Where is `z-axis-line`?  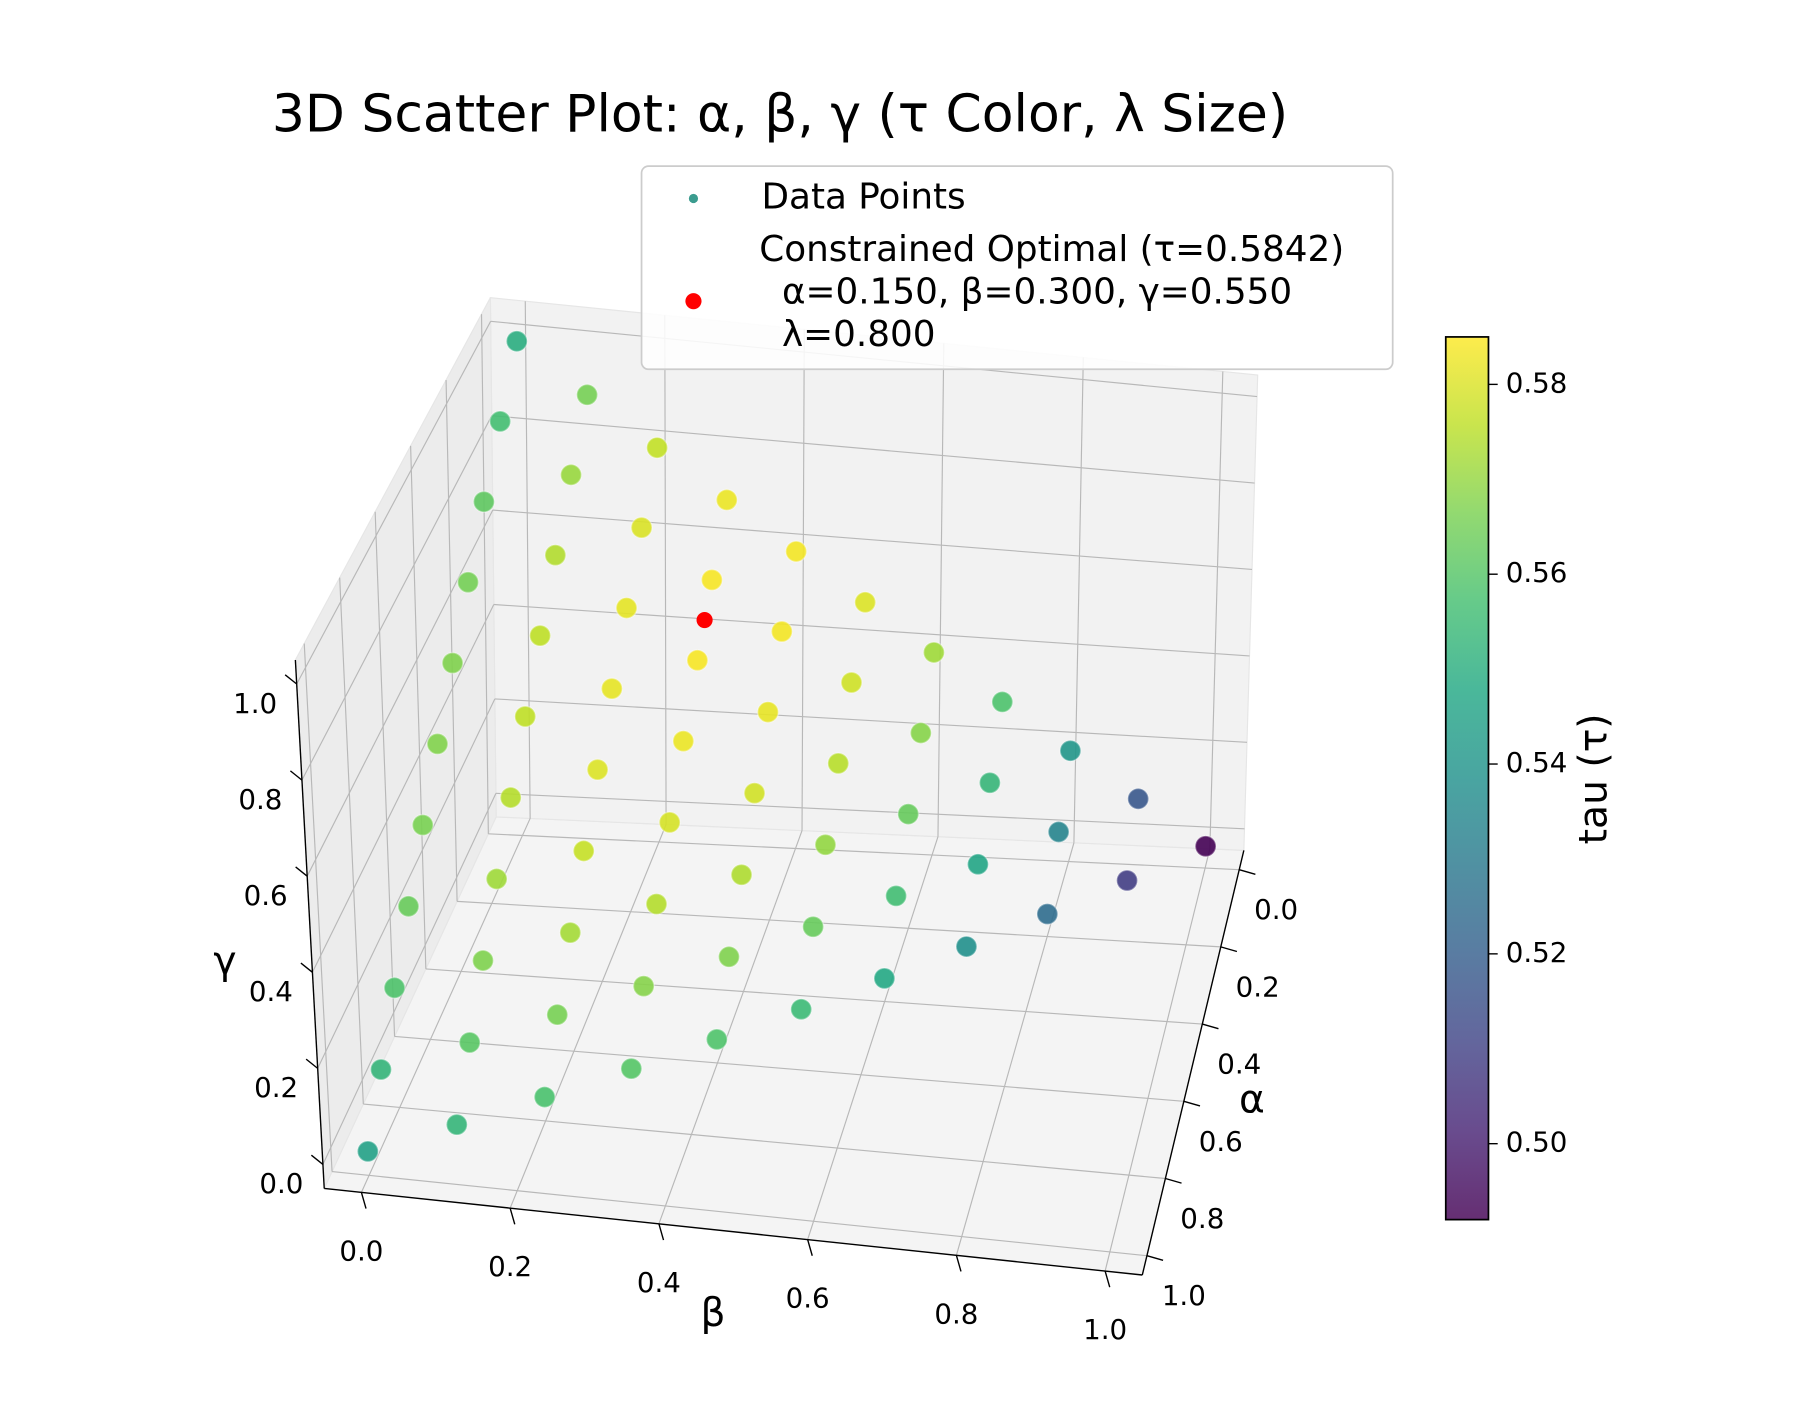 z-axis-line is located at coordinates (309, 924).